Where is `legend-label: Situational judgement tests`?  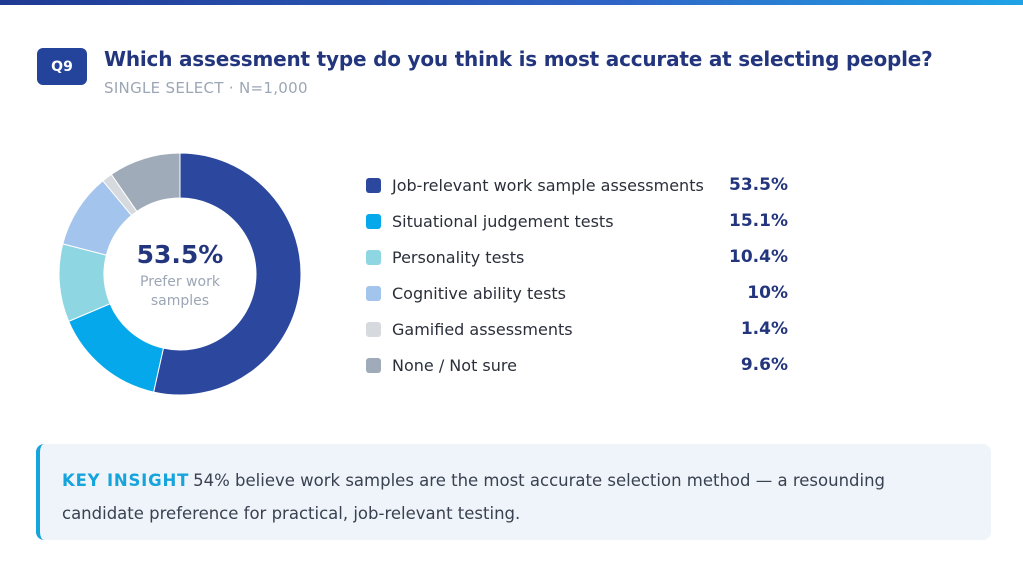 legend-label: Situational judgement tests is located at coordinates (503, 221).